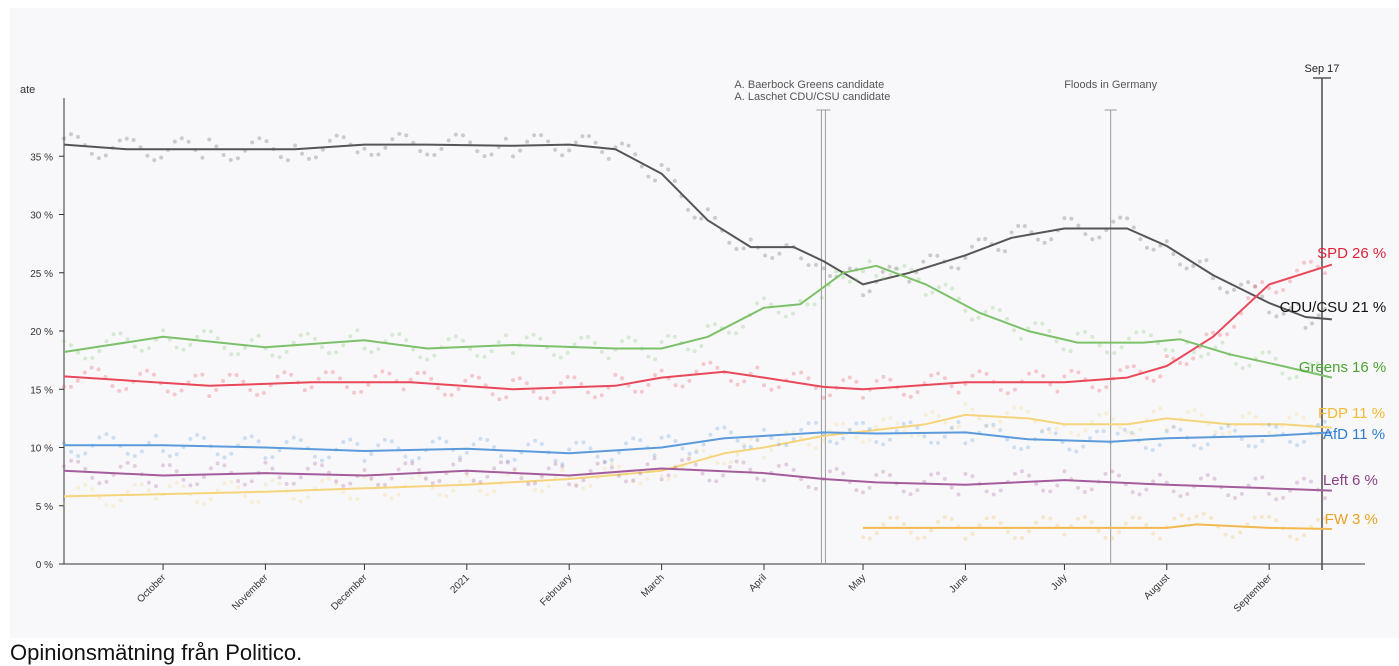  I want to click on series-label: Left, so click(1336, 480).